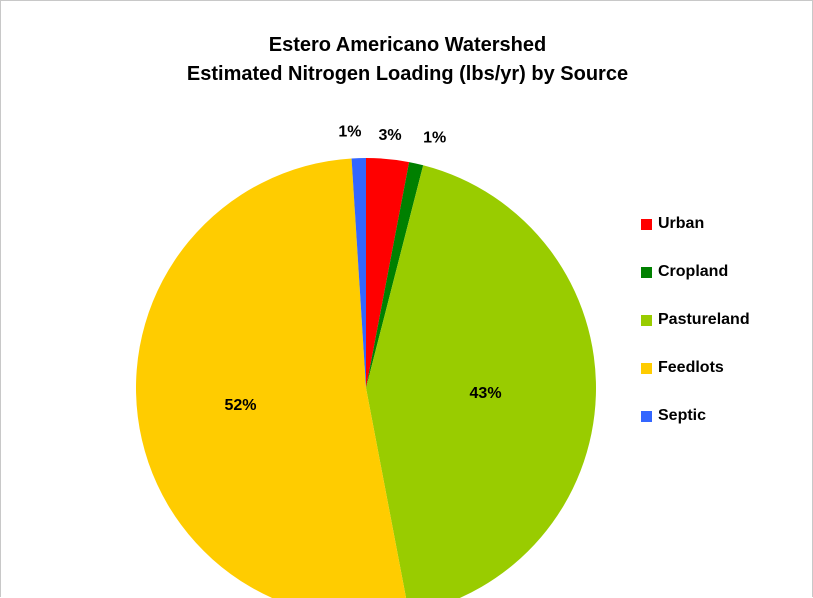 This screenshot has height=598, width=813. What do you see at coordinates (646, 272) in the screenshot?
I see `legend-swatch-cropland` at bounding box center [646, 272].